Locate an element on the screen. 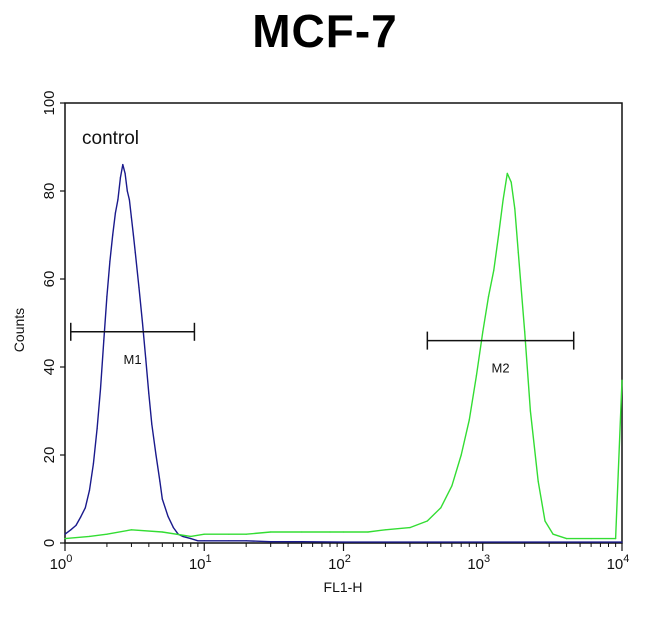 The width and height of the screenshot is (650, 642). y-axis-label: Counts is located at coordinates (19, 330).